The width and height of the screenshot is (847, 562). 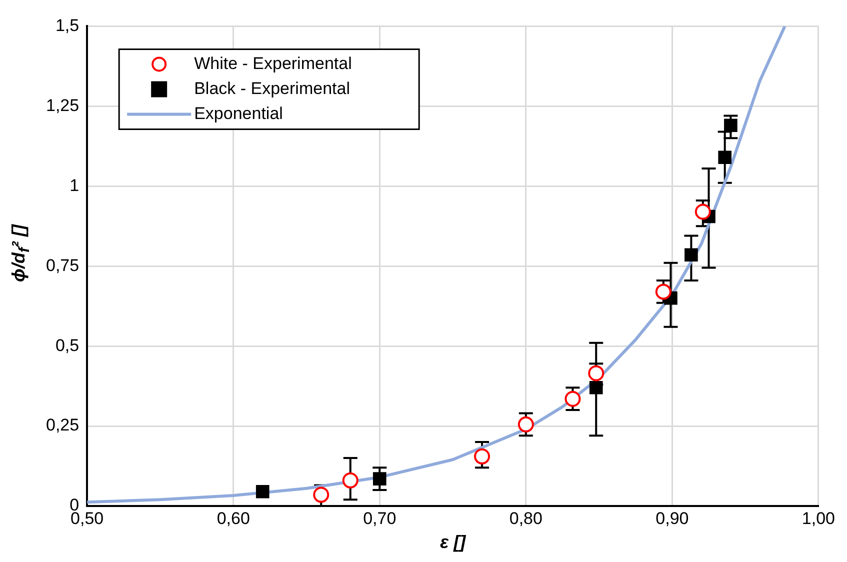 What do you see at coordinates (525, 518) in the screenshot?
I see `x-tick-label: 0,80` at bounding box center [525, 518].